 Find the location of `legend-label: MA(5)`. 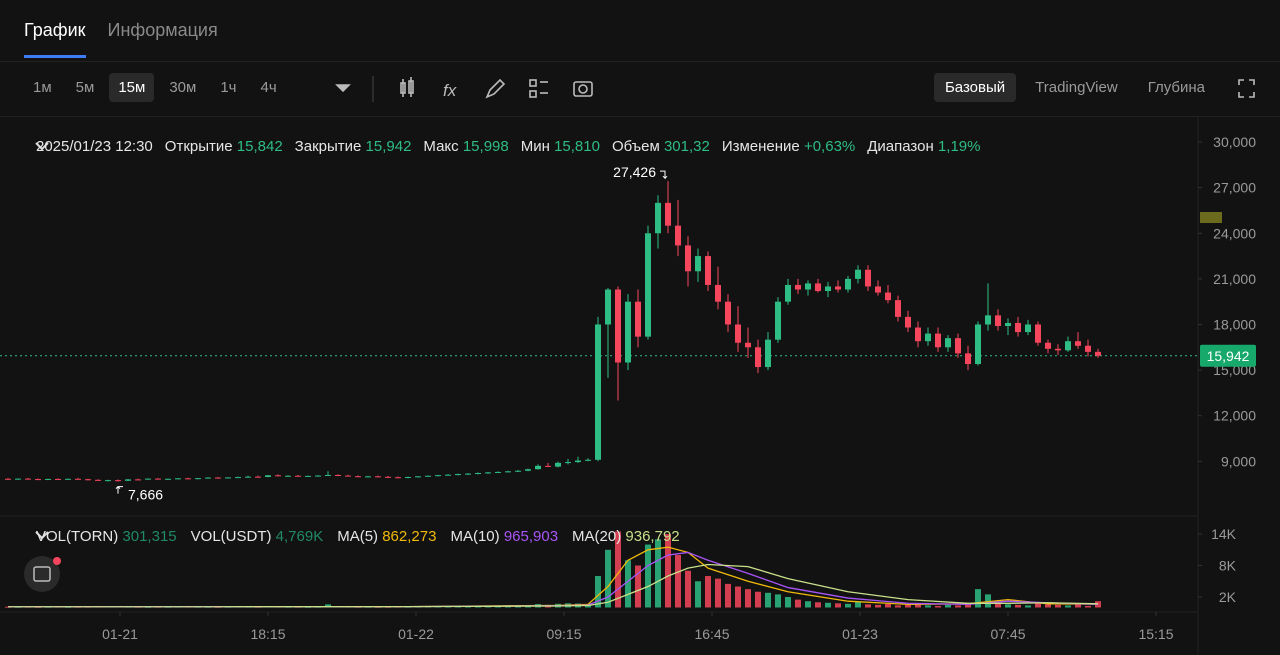

legend-label: MA(5) is located at coordinates (358, 536).